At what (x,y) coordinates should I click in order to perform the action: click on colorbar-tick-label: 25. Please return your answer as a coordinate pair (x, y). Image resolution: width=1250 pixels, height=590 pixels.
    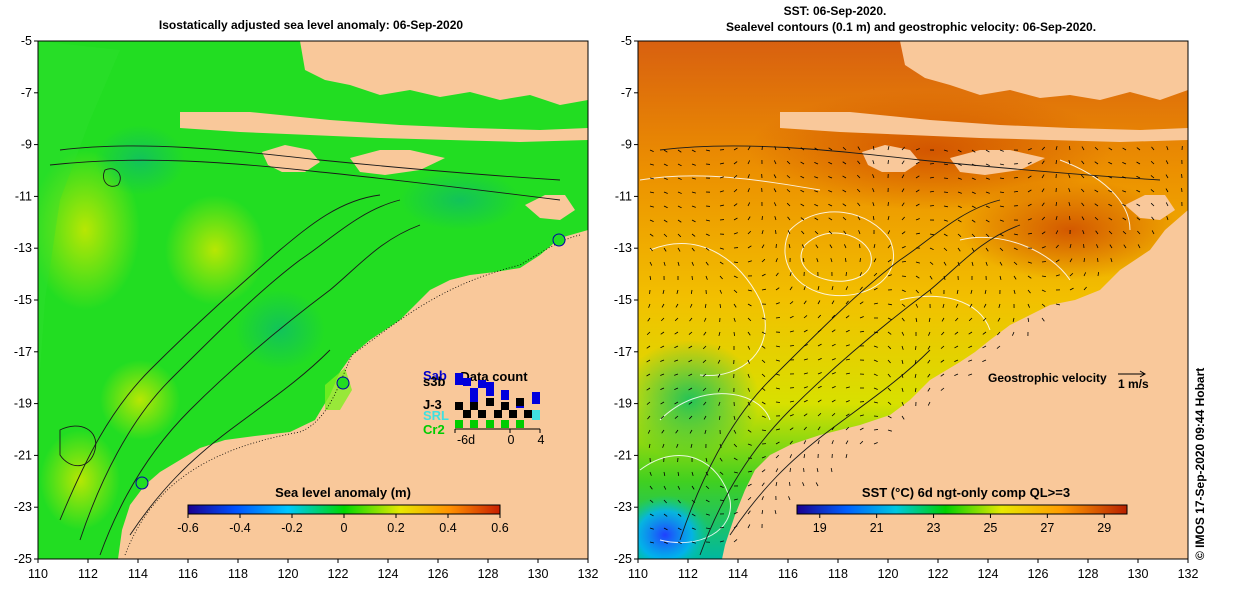
    Looking at the image, I should click on (990, 528).